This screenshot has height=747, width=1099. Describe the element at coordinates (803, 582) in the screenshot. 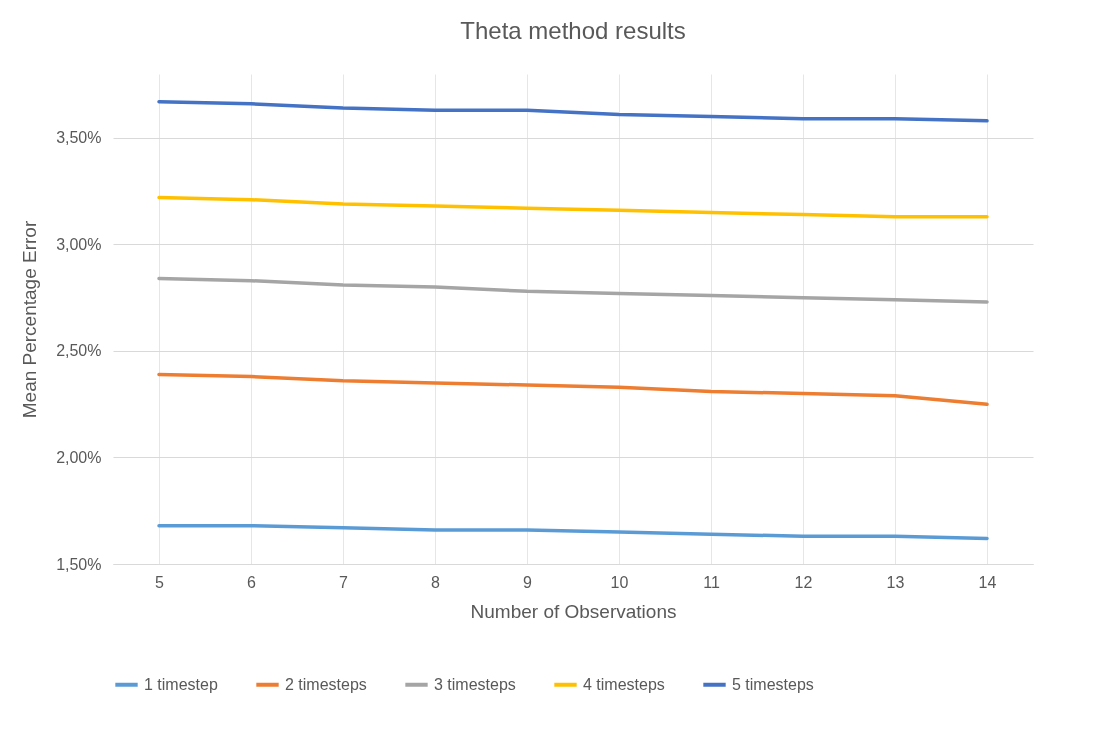

I see `x-tick-label: 12` at that location.